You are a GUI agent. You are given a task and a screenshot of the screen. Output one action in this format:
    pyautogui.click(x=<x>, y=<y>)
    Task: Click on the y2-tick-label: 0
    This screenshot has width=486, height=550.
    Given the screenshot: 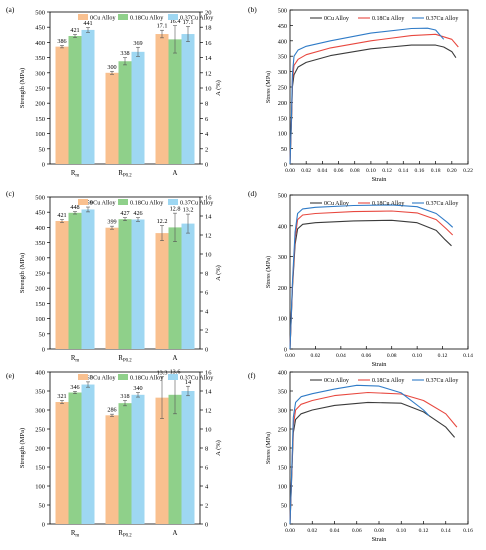 What is the action you would take?
    pyautogui.click(x=206, y=165)
    